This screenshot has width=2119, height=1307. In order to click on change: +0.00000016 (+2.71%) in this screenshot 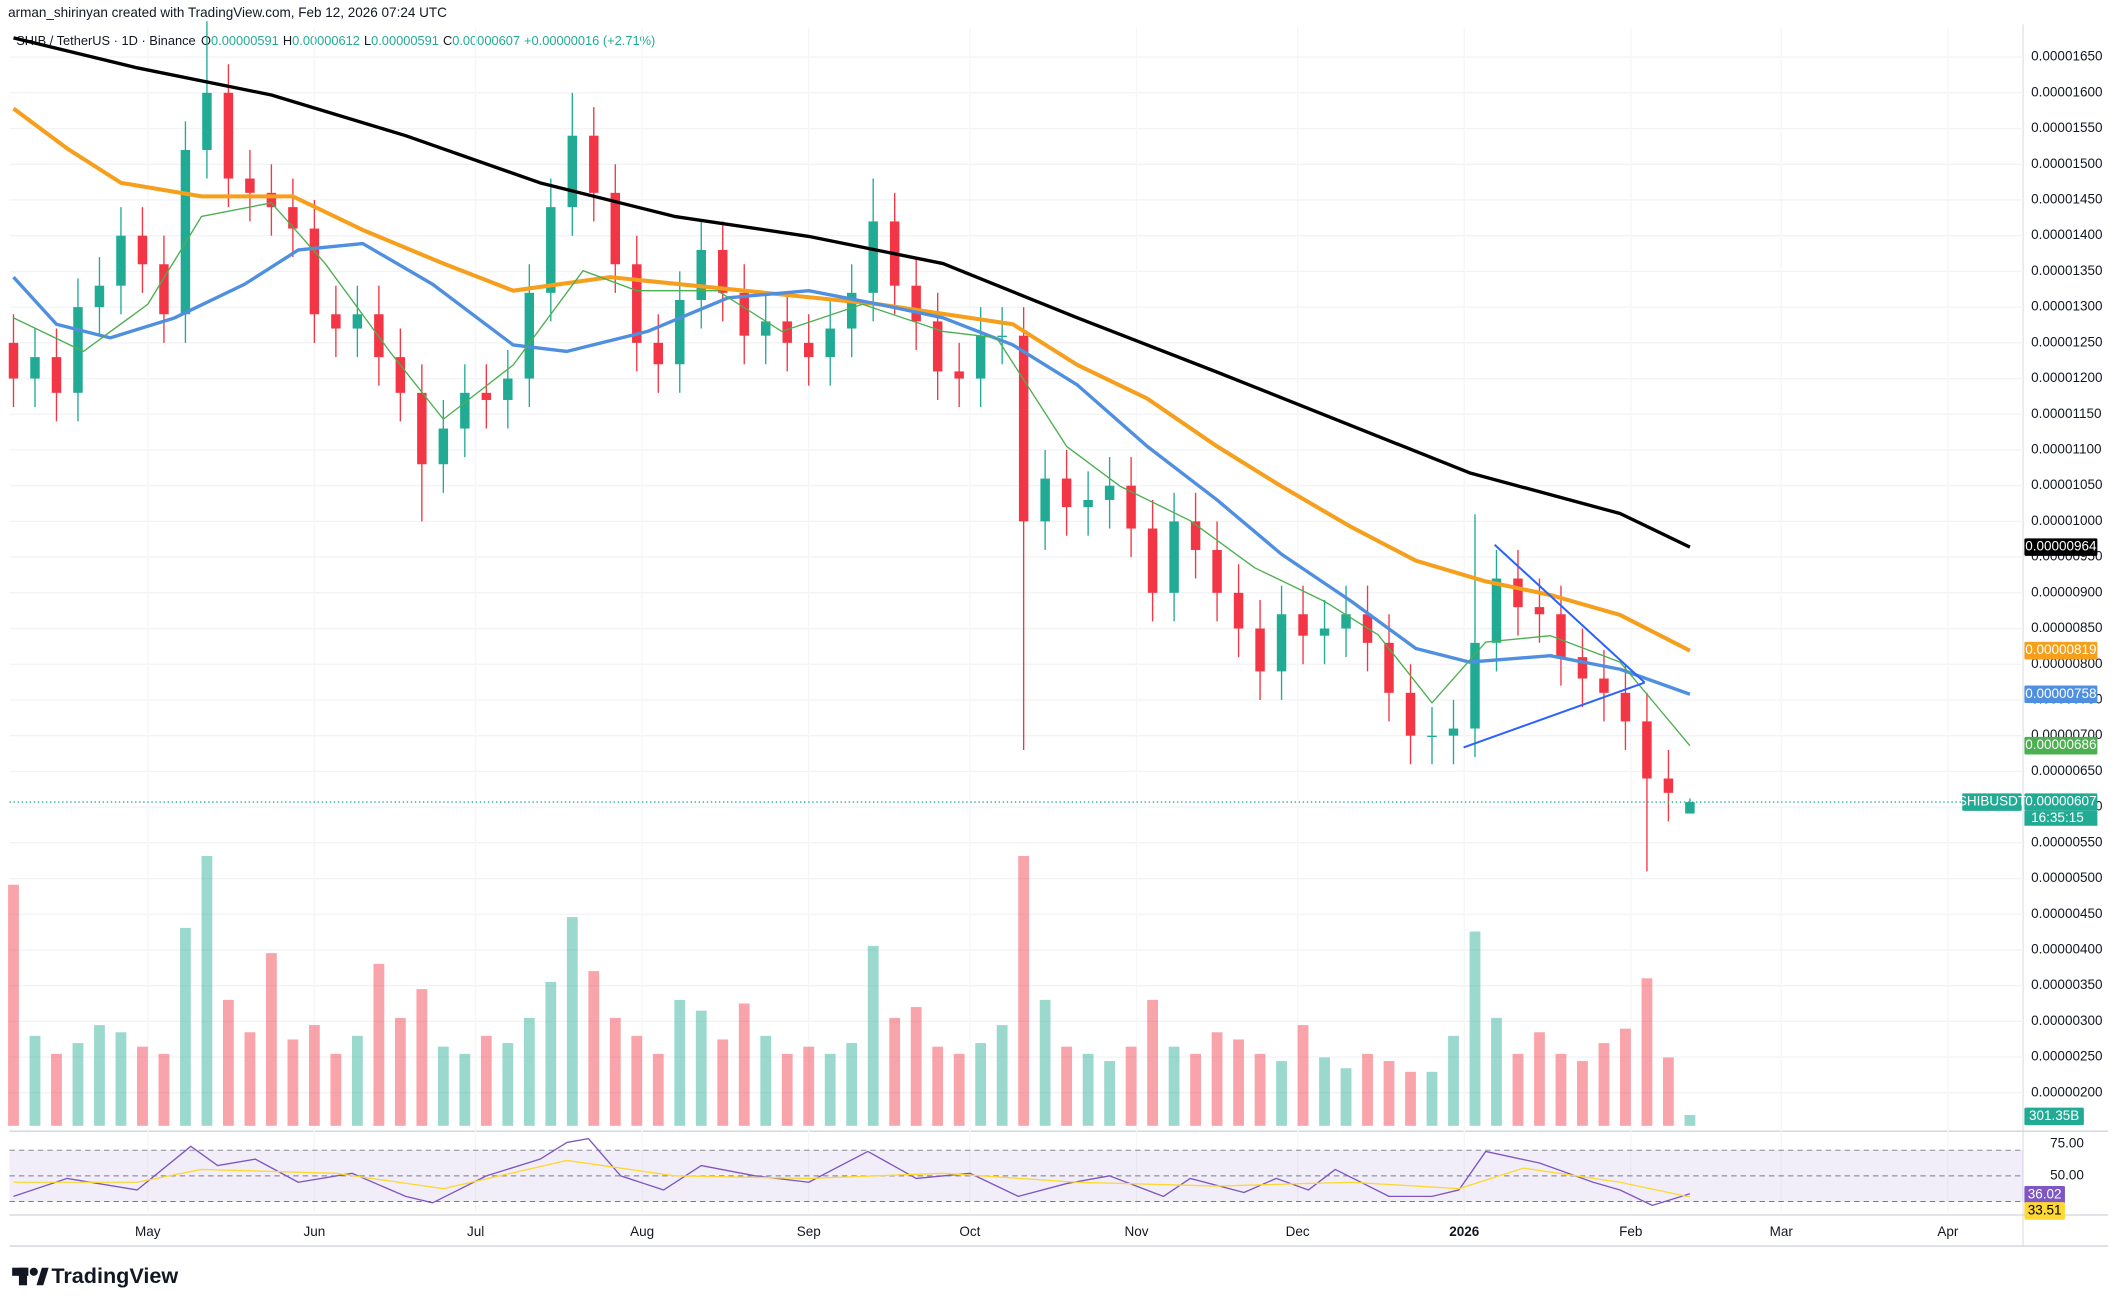, I will do `click(589, 40)`.